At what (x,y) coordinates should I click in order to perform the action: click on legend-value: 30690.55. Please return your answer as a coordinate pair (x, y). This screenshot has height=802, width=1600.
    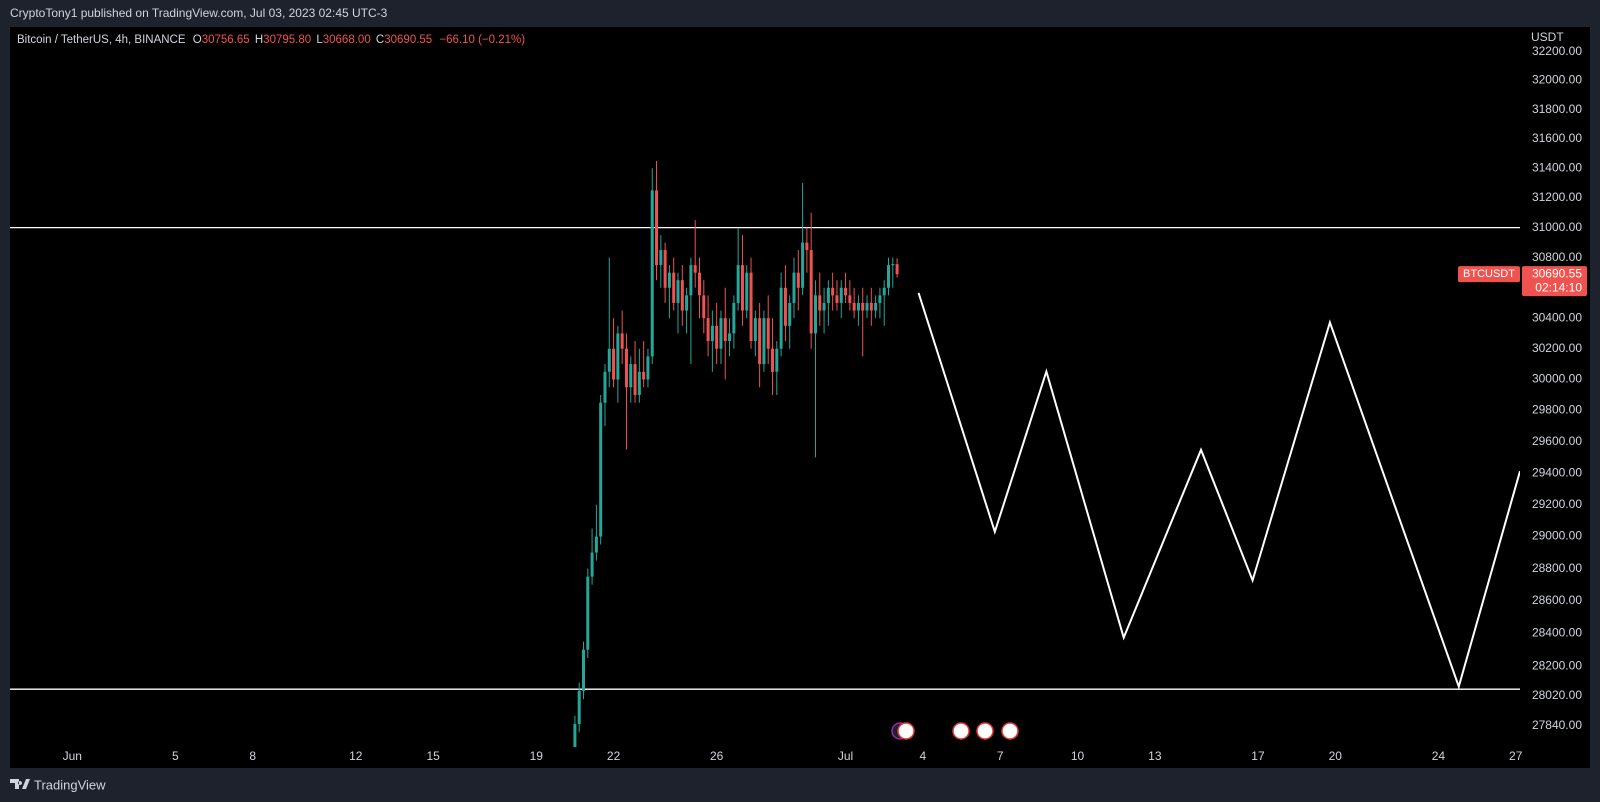
    Looking at the image, I should click on (408, 40).